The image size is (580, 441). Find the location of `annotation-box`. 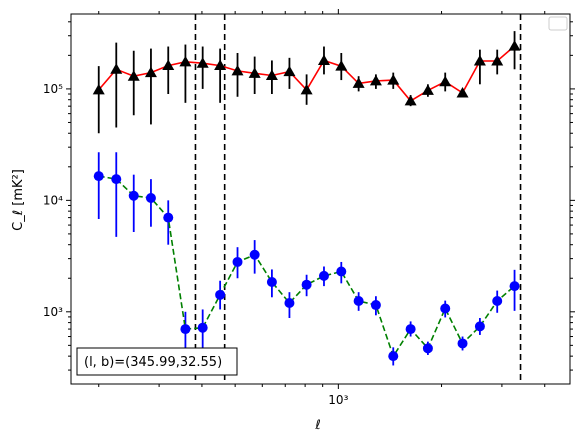

annotation-box is located at coordinates (157, 361).